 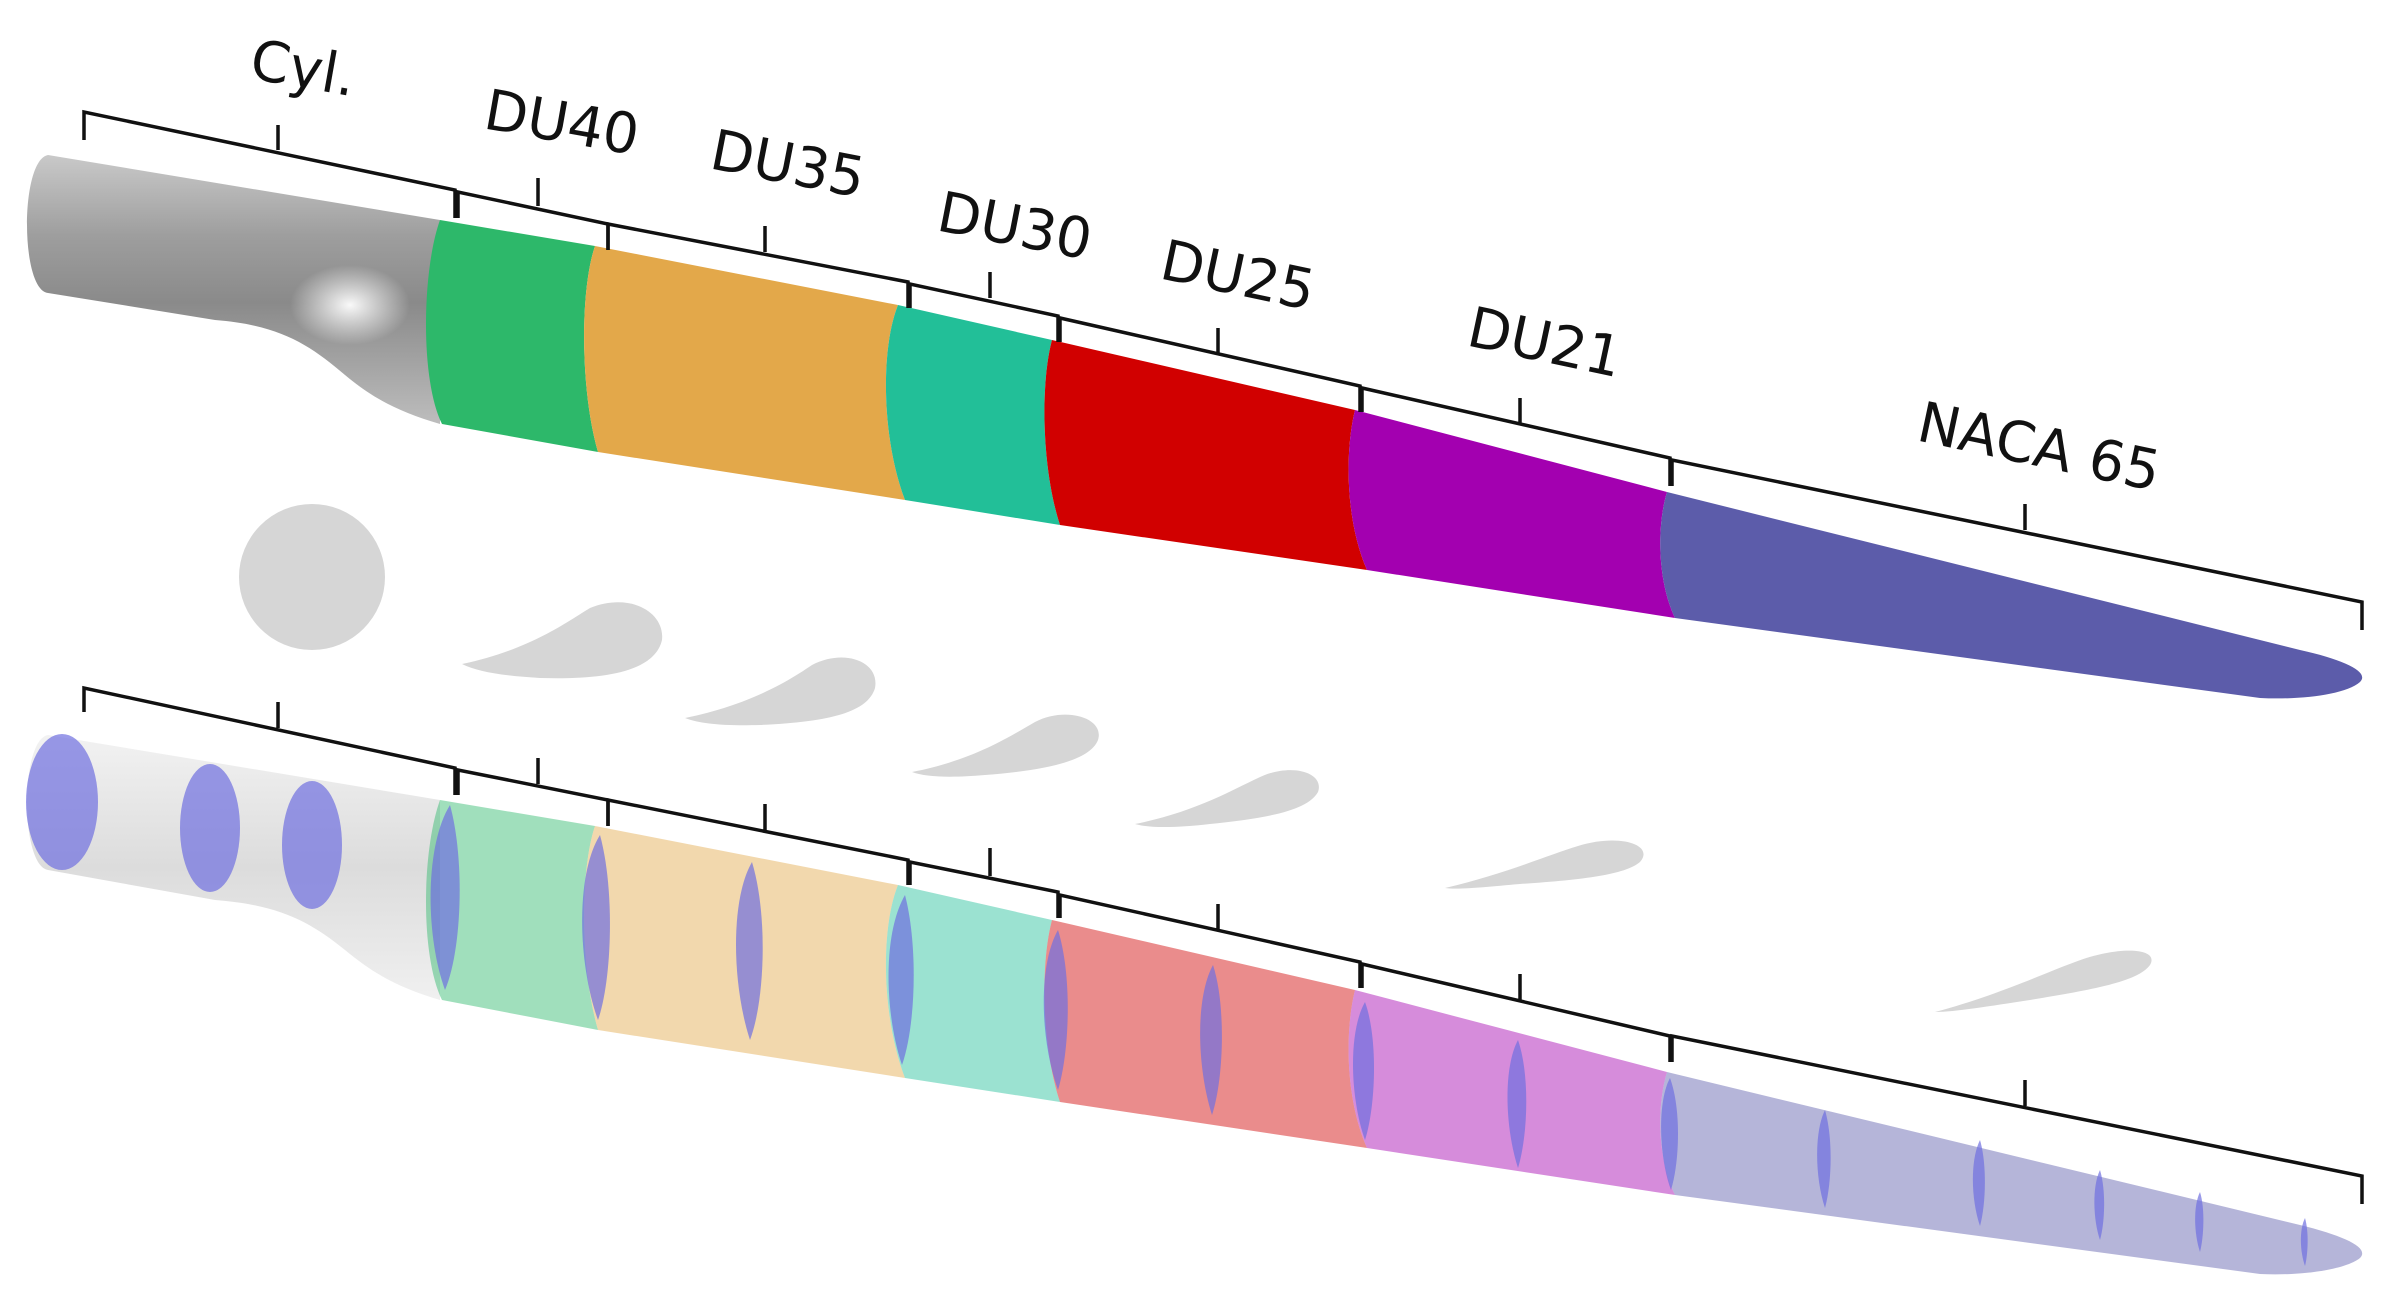 What do you see at coordinates (350, 305) in the screenshot?
I see `upper-root-highlight` at bounding box center [350, 305].